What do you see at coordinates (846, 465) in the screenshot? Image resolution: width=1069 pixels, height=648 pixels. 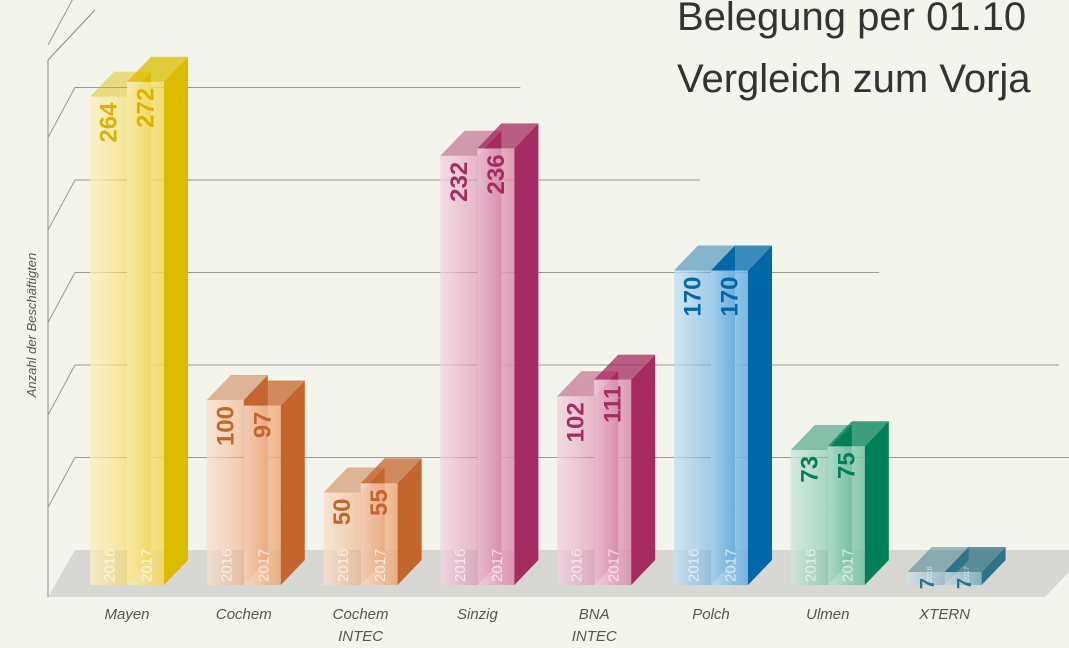 I see `data-label: 75` at bounding box center [846, 465].